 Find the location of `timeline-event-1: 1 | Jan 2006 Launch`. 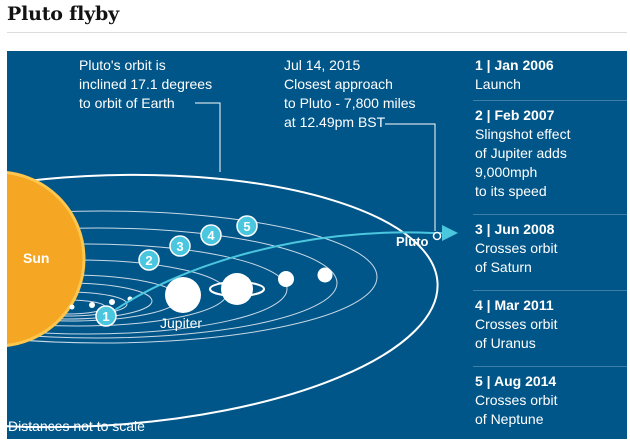

timeline-event-1: 1 | Jan 2006 Launch is located at coordinates (514, 75).